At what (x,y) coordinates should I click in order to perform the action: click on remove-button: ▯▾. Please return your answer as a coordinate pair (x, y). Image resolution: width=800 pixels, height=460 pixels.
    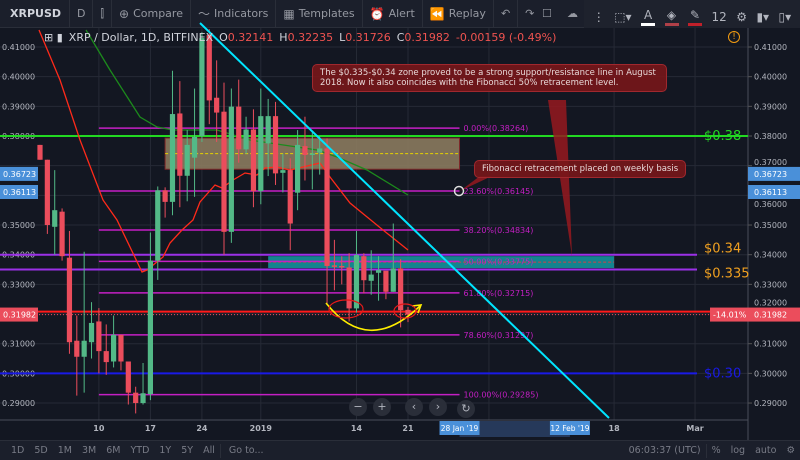
    Looking at the image, I should click on (785, 17).